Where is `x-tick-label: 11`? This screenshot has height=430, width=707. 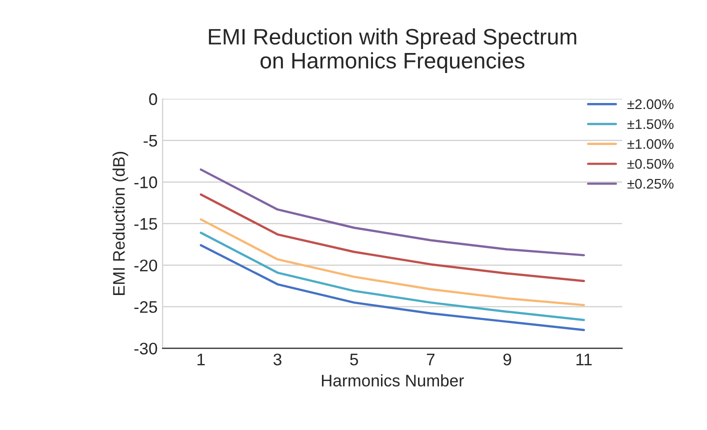 x-tick-label: 11 is located at coordinates (584, 360).